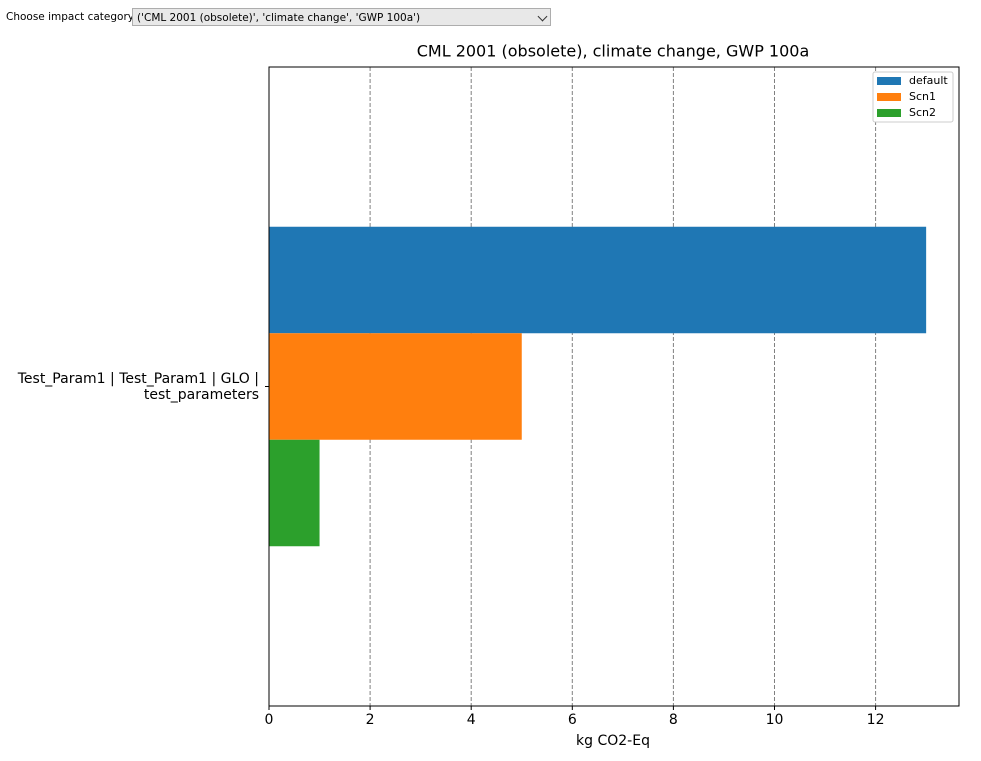  I want to click on x-tick-label: 0, so click(269, 720).